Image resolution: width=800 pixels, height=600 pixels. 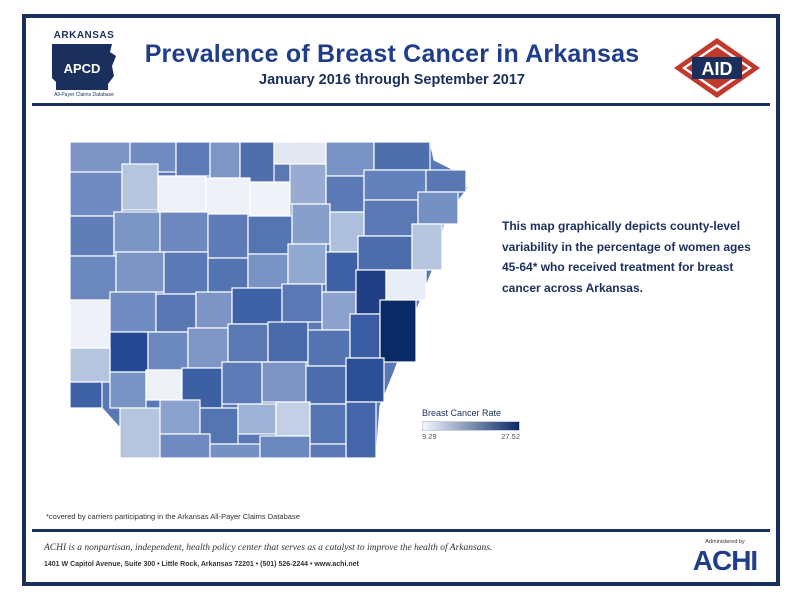 I want to click on apcd-logo-subtitle: All-Payer Claims Database, so click(x=84, y=95).